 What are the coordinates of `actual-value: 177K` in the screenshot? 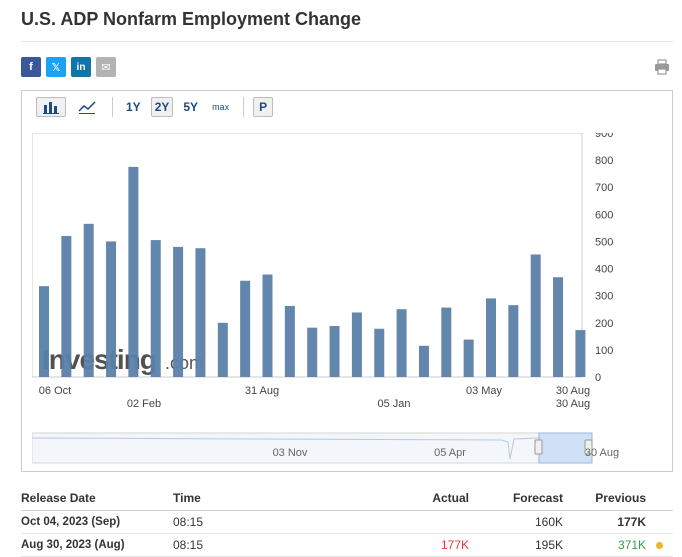 It's located at (454, 545).